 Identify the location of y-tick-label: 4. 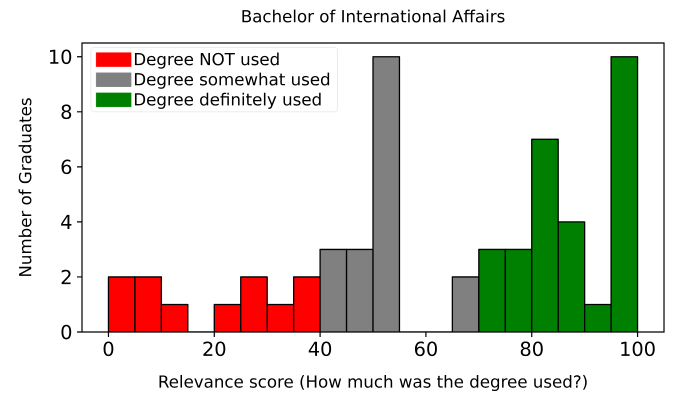
(66, 221).